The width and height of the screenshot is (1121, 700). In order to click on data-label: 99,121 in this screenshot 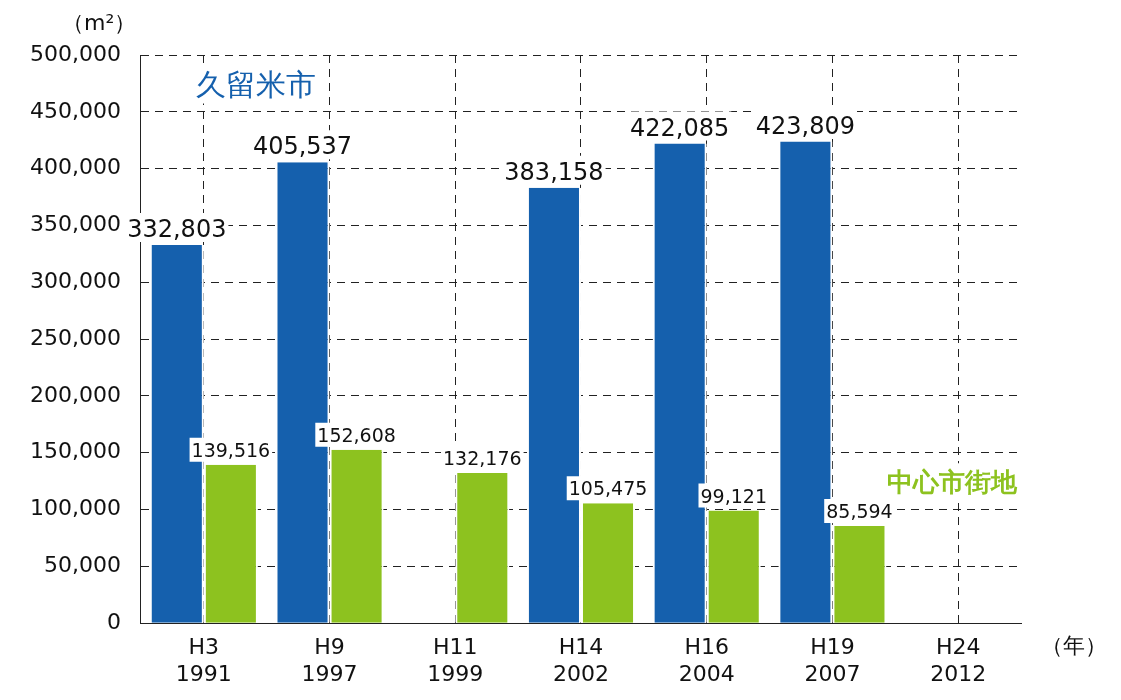, I will do `click(733, 495)`.